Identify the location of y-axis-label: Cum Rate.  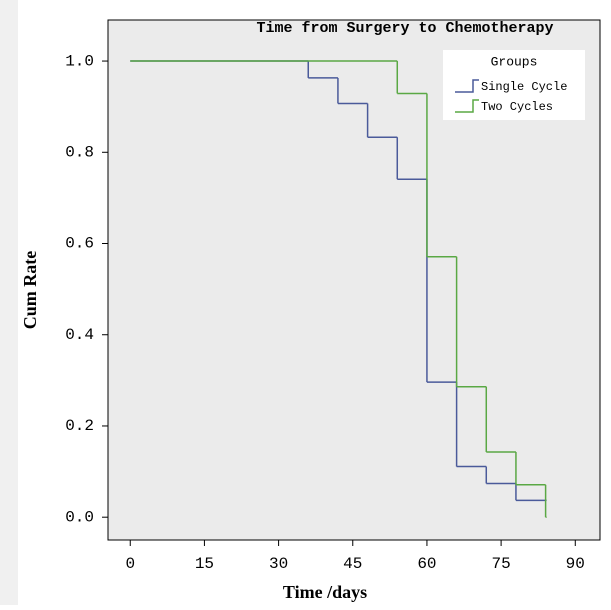
(30, 290).